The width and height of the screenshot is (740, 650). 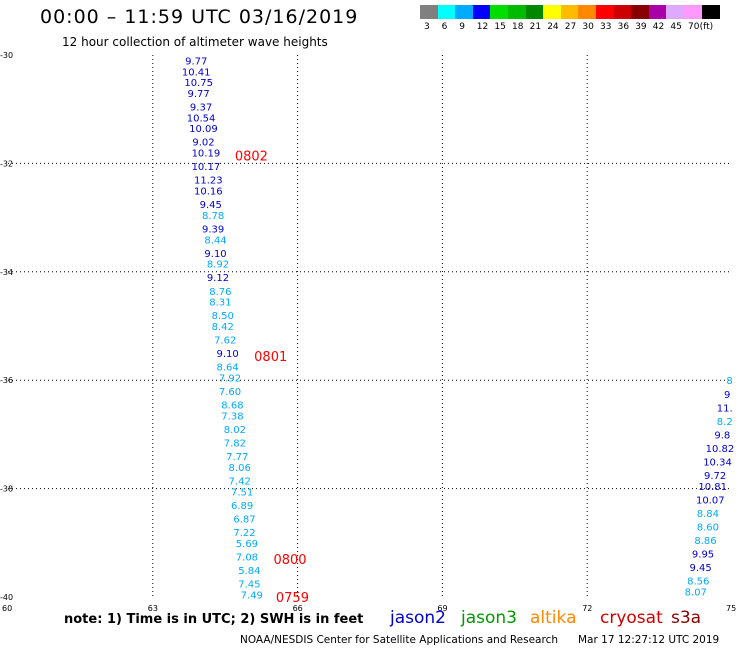 What do you see at coordinates (444, 27) in the screenshot?
I see `legend-label: 6` at bounding box center [444, 27].